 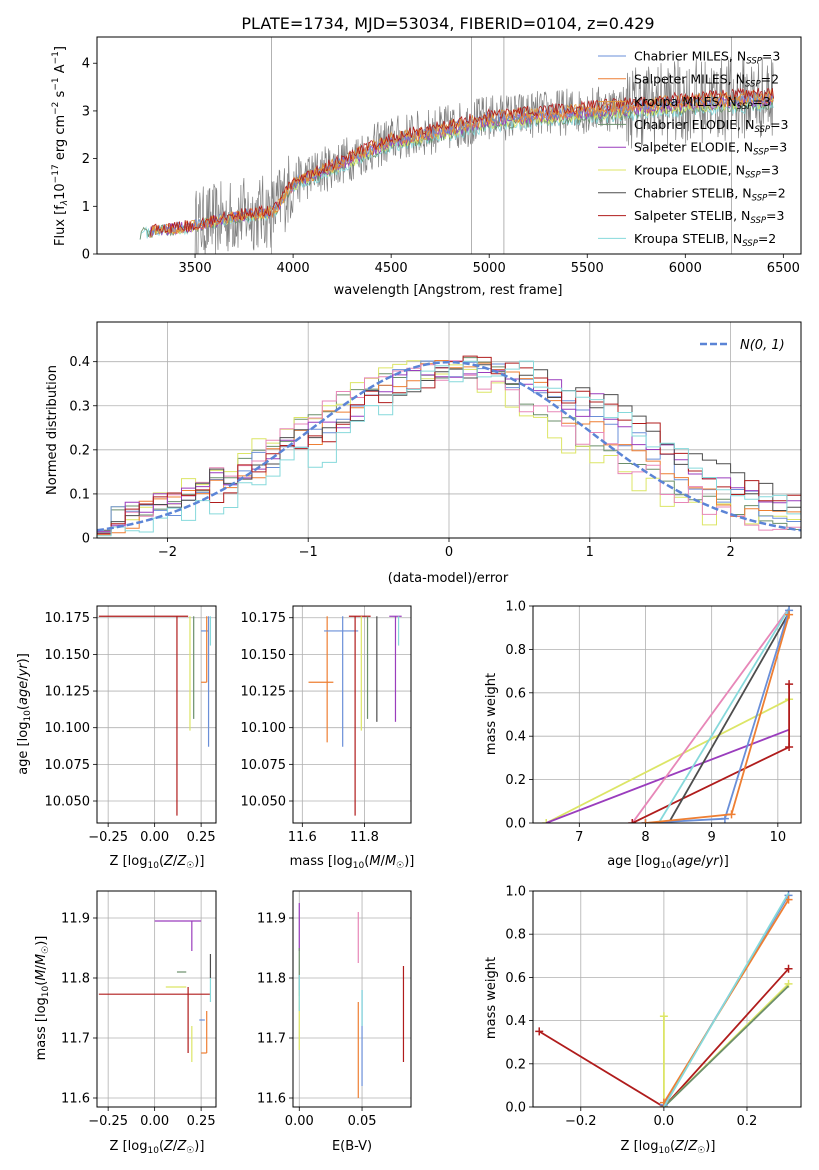 What do you see at coordinates (706, 172) in the screenshot?
I see `legend-label: Kroupa ELODIE, NSSP=3` at bounding box center [706, 172].